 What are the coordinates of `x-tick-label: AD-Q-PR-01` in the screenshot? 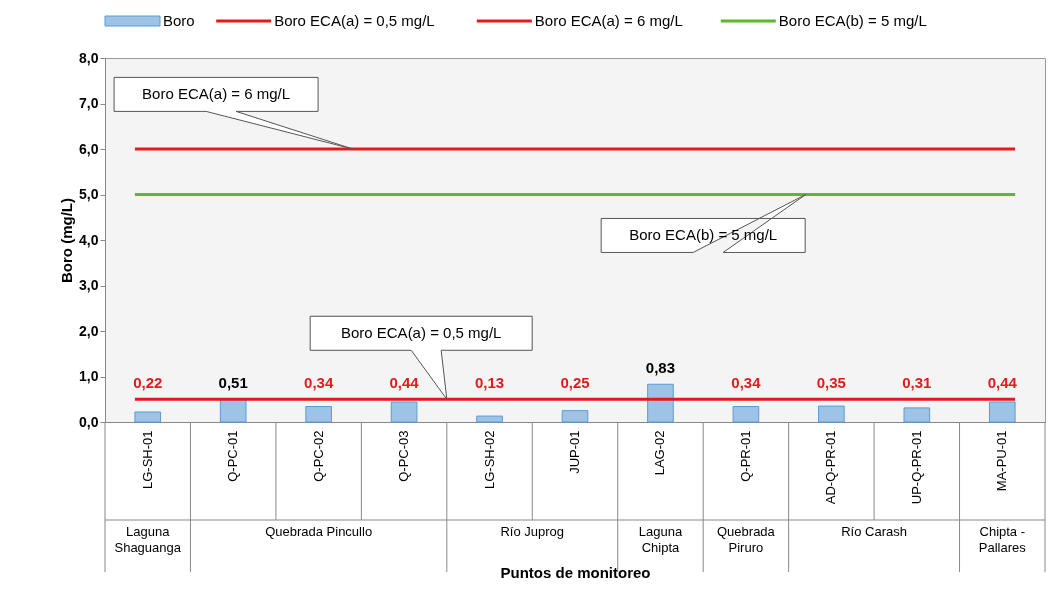 It's located at (831, 467).